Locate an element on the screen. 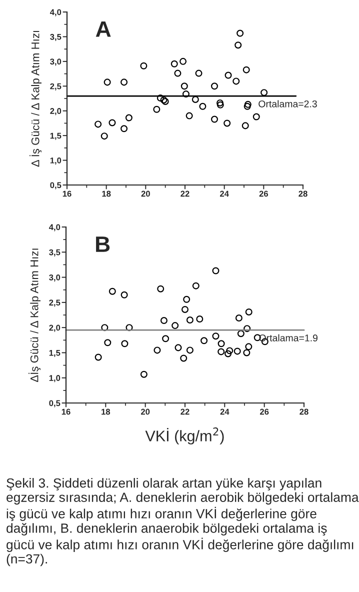  y-axis-title: Δ İş Gücü / Δ Kalp Atım Hızı is located at coordinates (36, 98).